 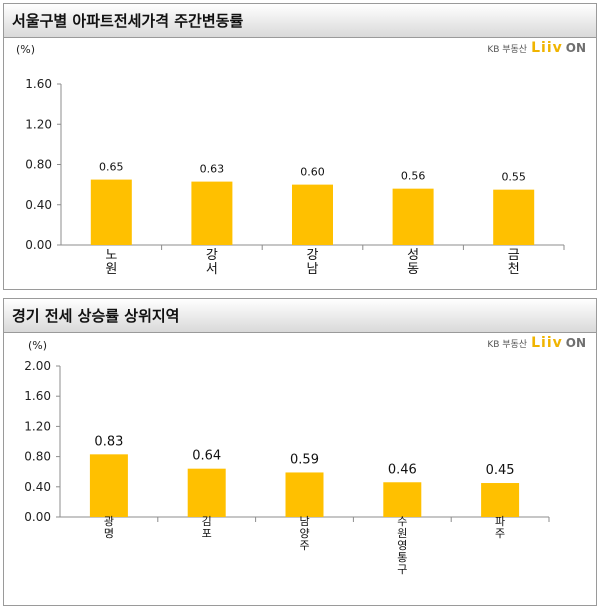 I want to click on y-tick-label: 2.00, so click(x=37, y=366).